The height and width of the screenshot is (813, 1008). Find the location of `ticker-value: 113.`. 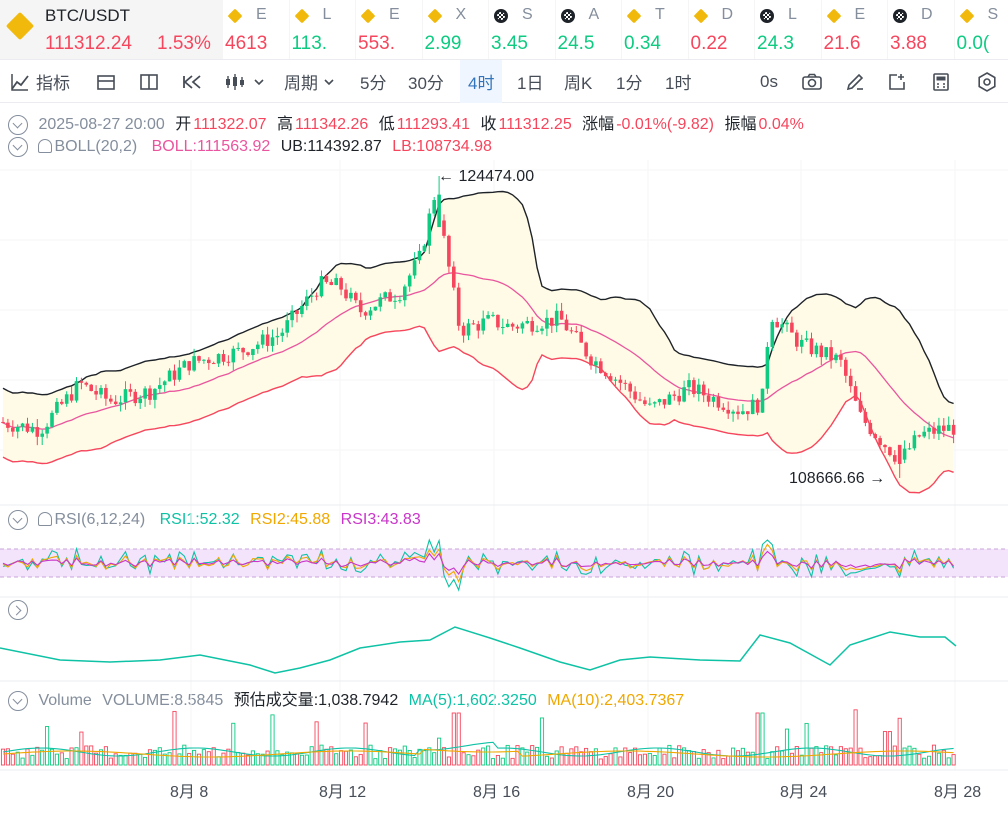

ticker-value: 113. is located at coordinates (309, 43).